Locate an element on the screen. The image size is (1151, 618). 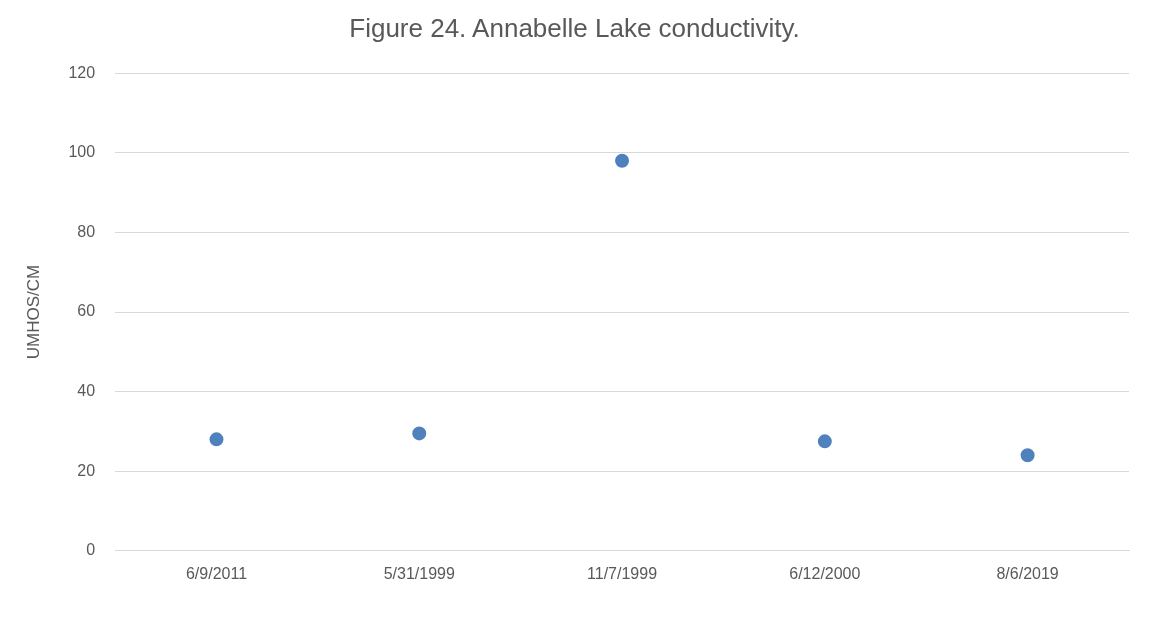
x-tick-label: 11/7/1999 is located at coordinates (622, 573).